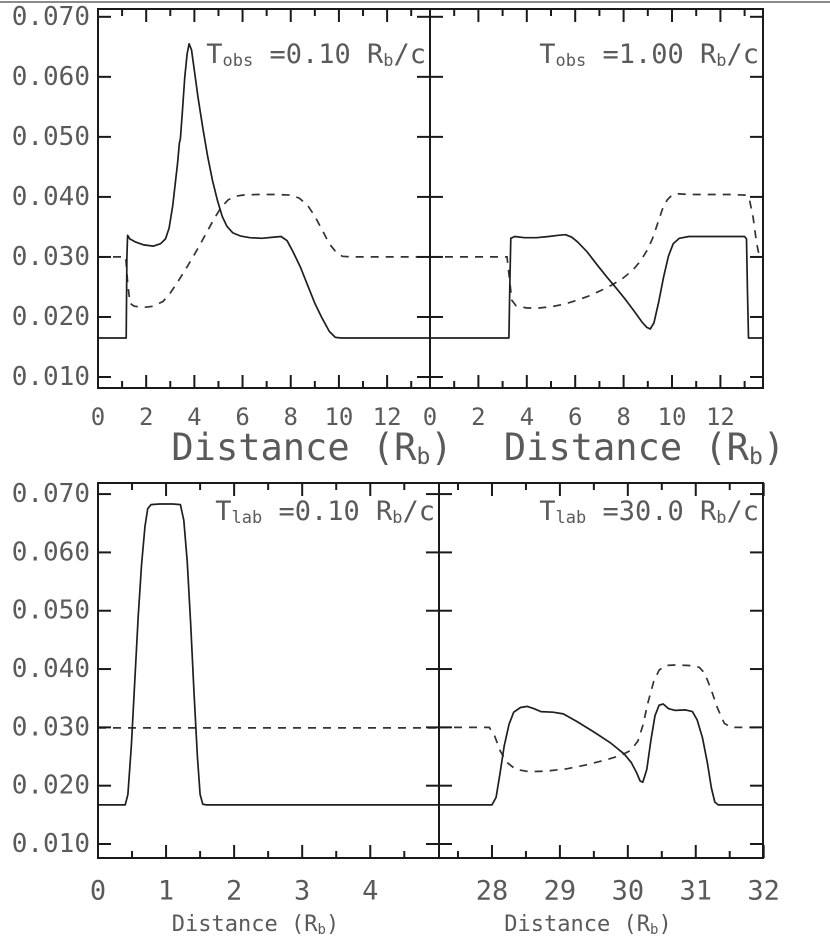  Describe the element at coordinates (255, 925) in the screenshot. I see `x-axis-title-tlab-0.10: Distance (Rb​)` at that location.